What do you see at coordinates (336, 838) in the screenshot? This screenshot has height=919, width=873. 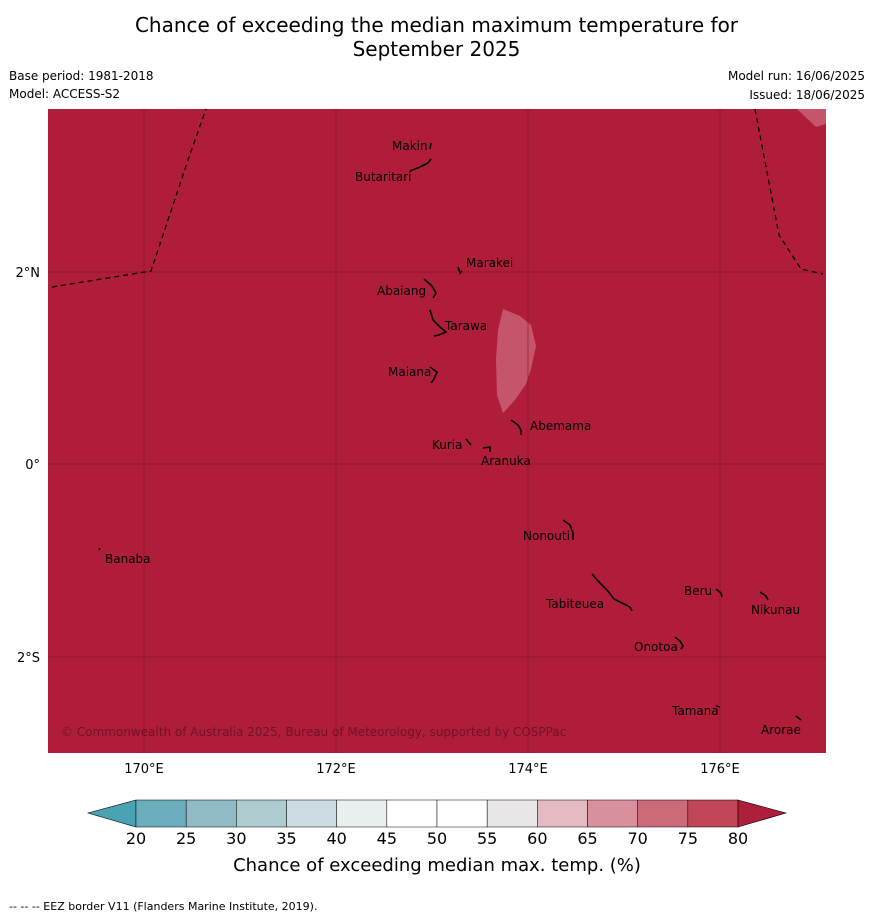 I see `colorbar-tick-label: 40` at bounding box center [336, 838].